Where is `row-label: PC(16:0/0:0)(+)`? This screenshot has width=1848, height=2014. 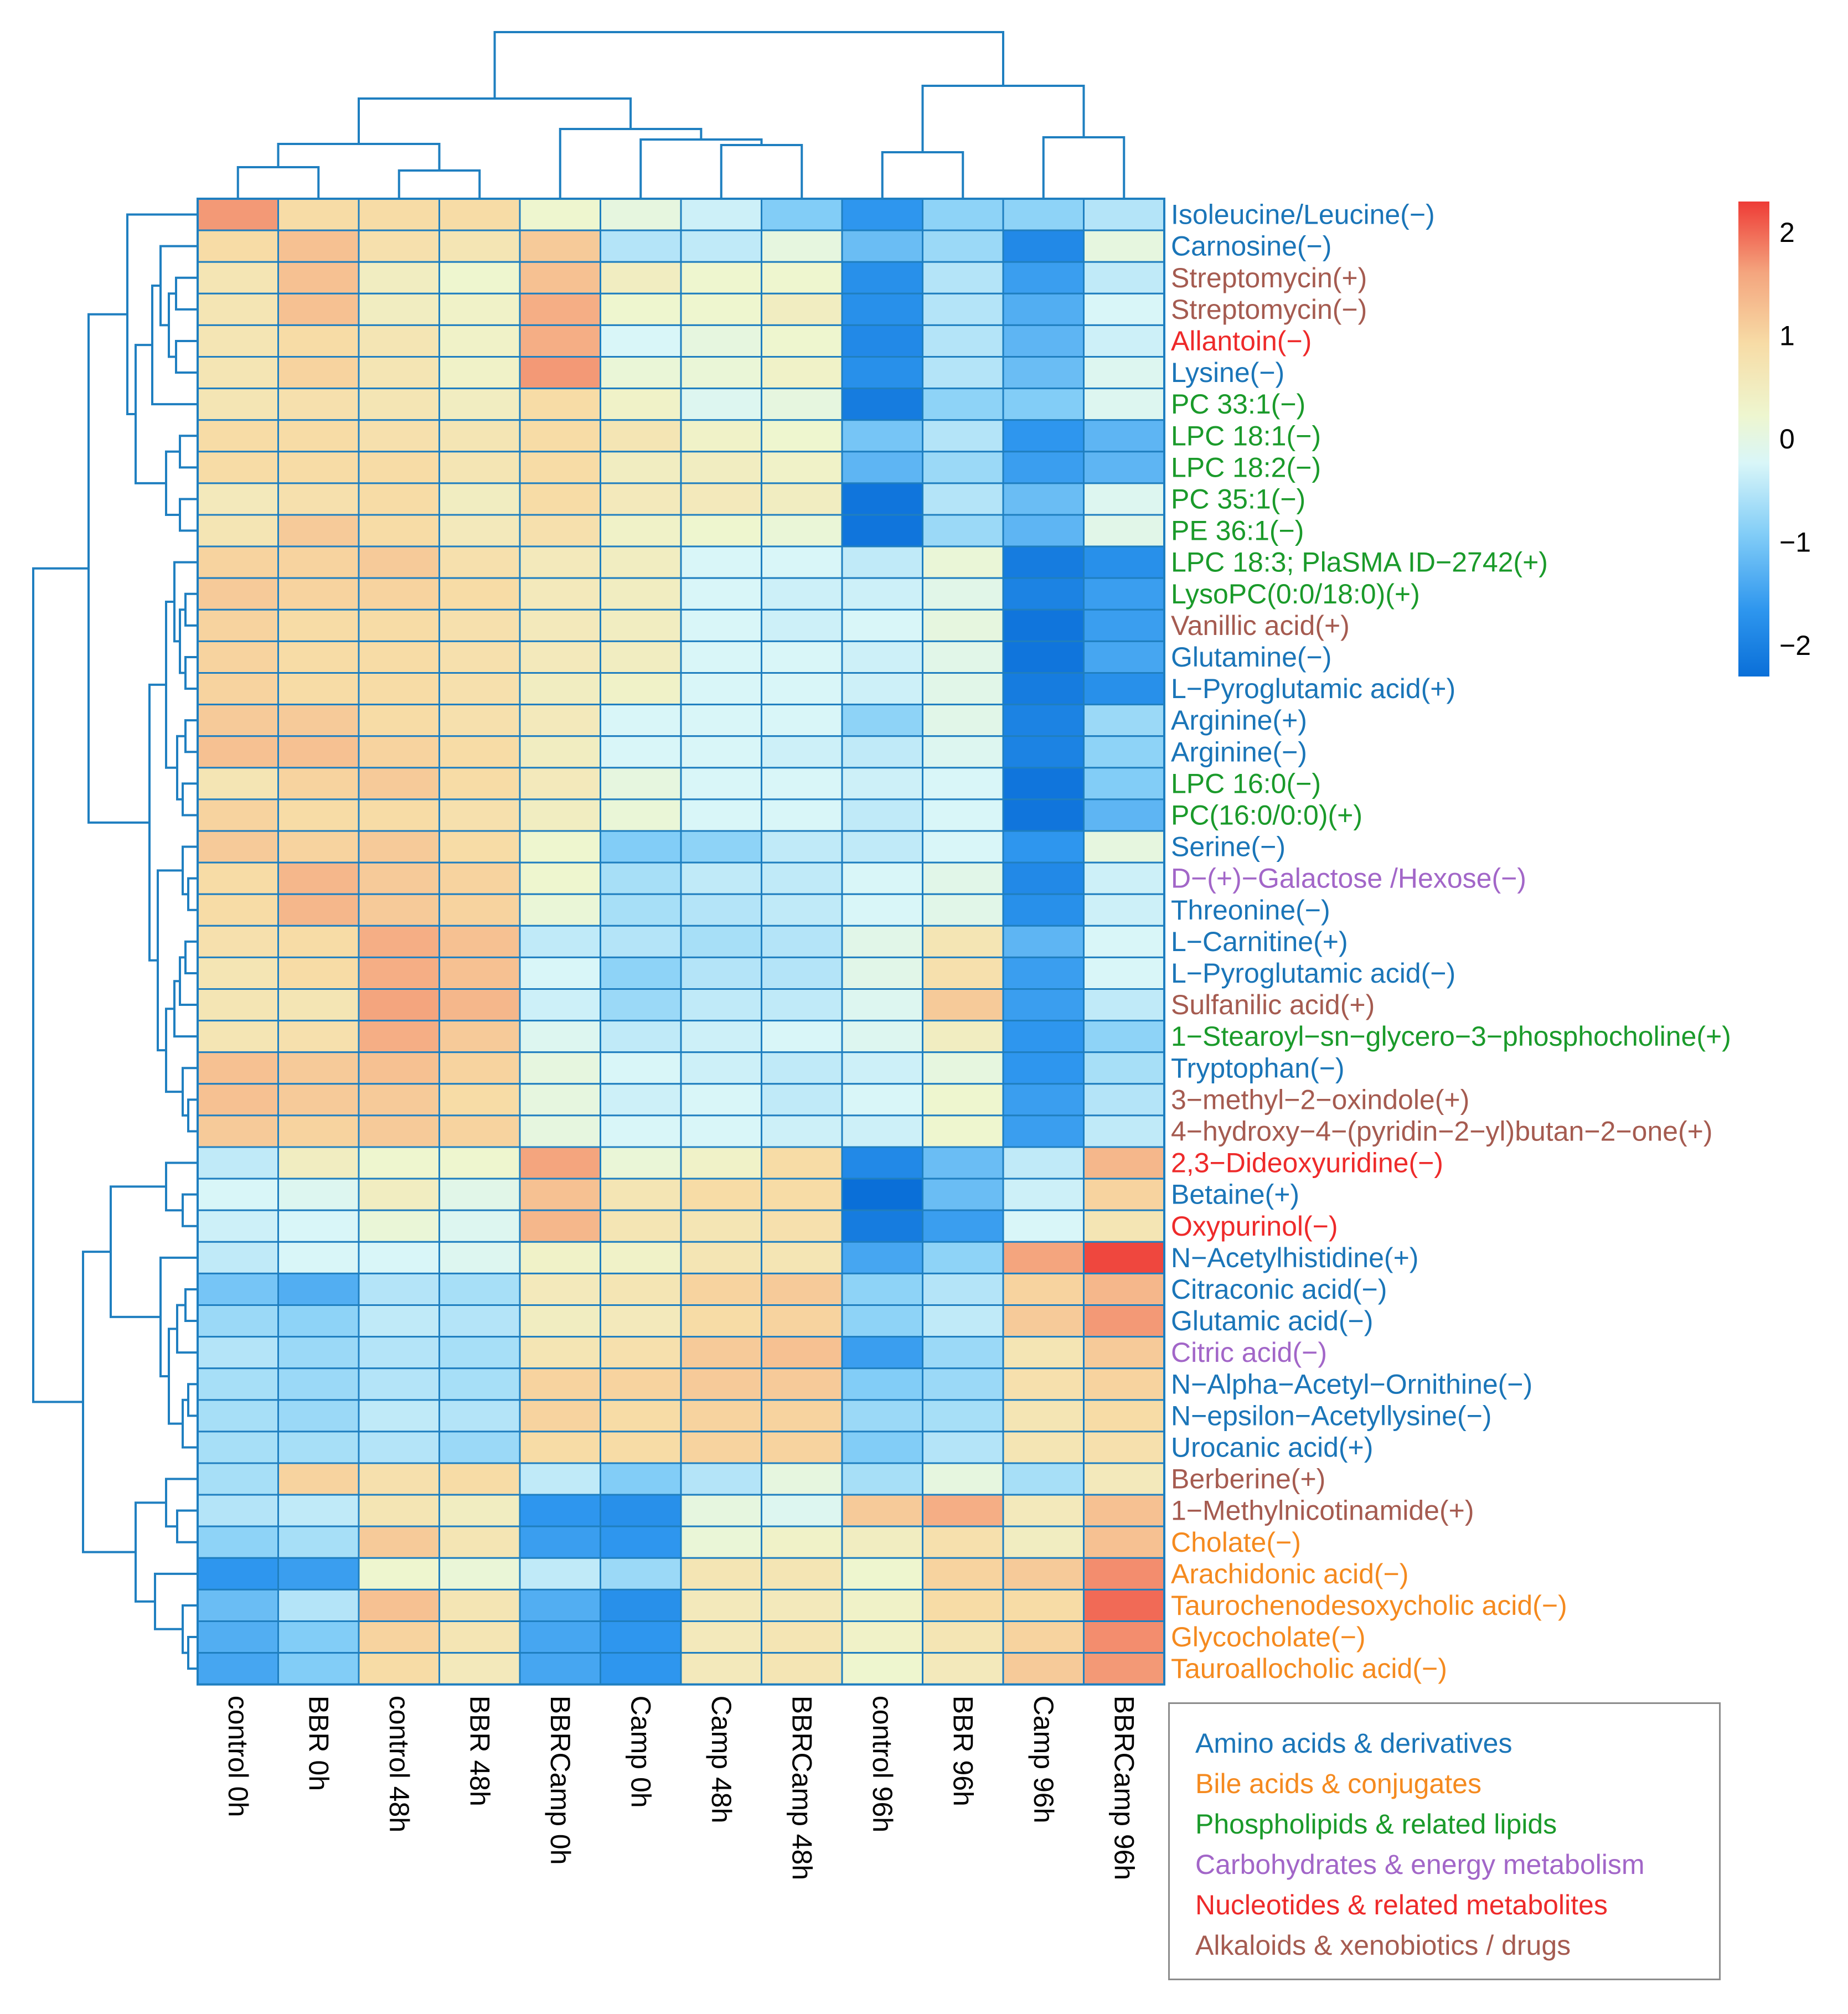
row-label: PC(16:0/0:0)(+) is located at coordinates (1266, 815).